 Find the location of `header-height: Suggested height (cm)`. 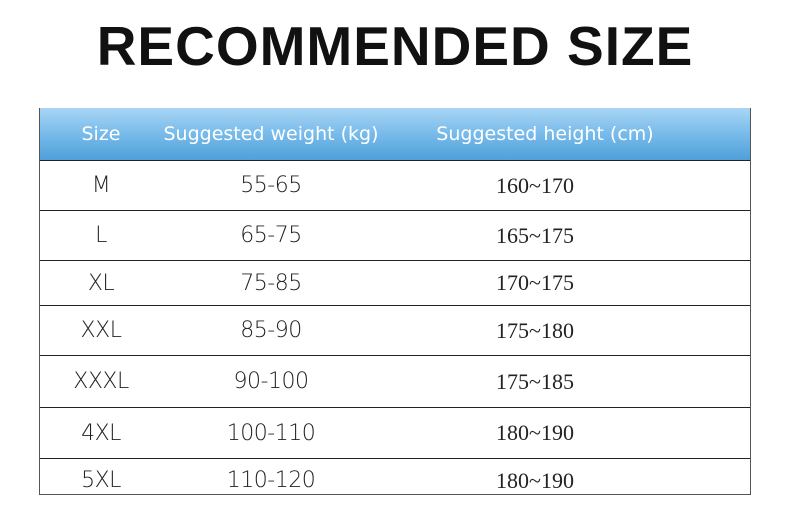

header-height: Suggested height (cm) is located at coordinates (545, 134).